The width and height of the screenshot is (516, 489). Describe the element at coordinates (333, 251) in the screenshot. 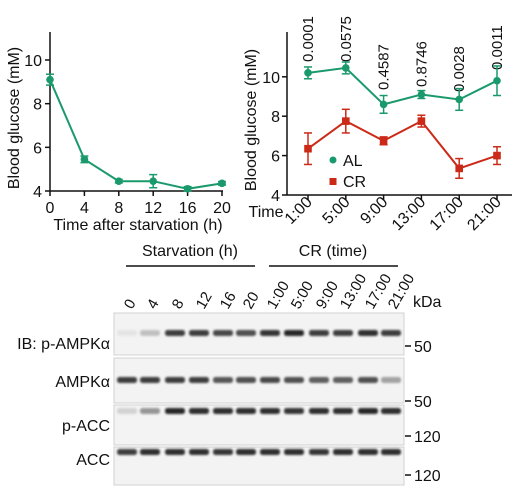

I see `cr-group-label: CR (time)` at that location.